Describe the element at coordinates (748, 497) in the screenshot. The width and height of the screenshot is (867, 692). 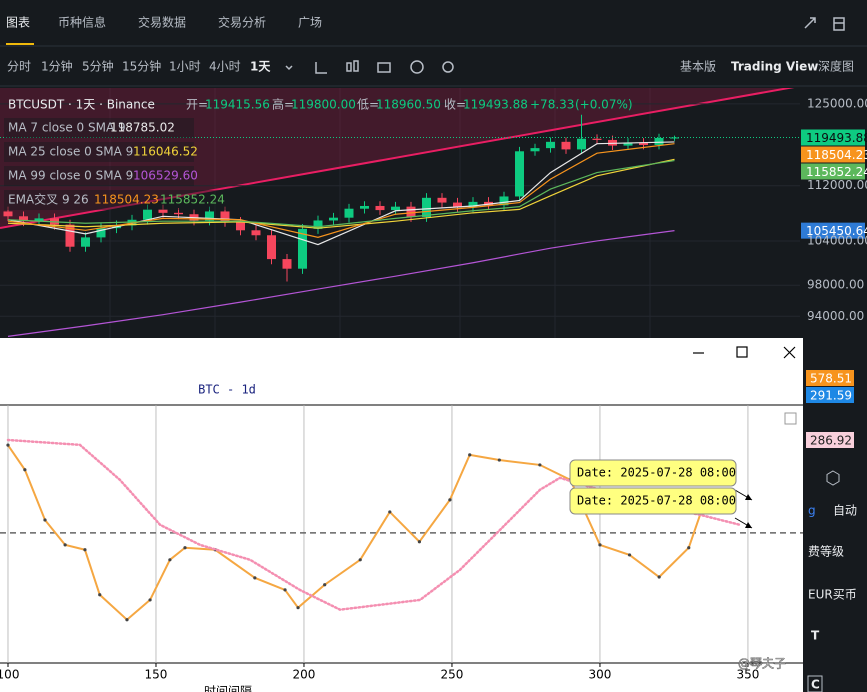
I see `arrow-head` at that location.